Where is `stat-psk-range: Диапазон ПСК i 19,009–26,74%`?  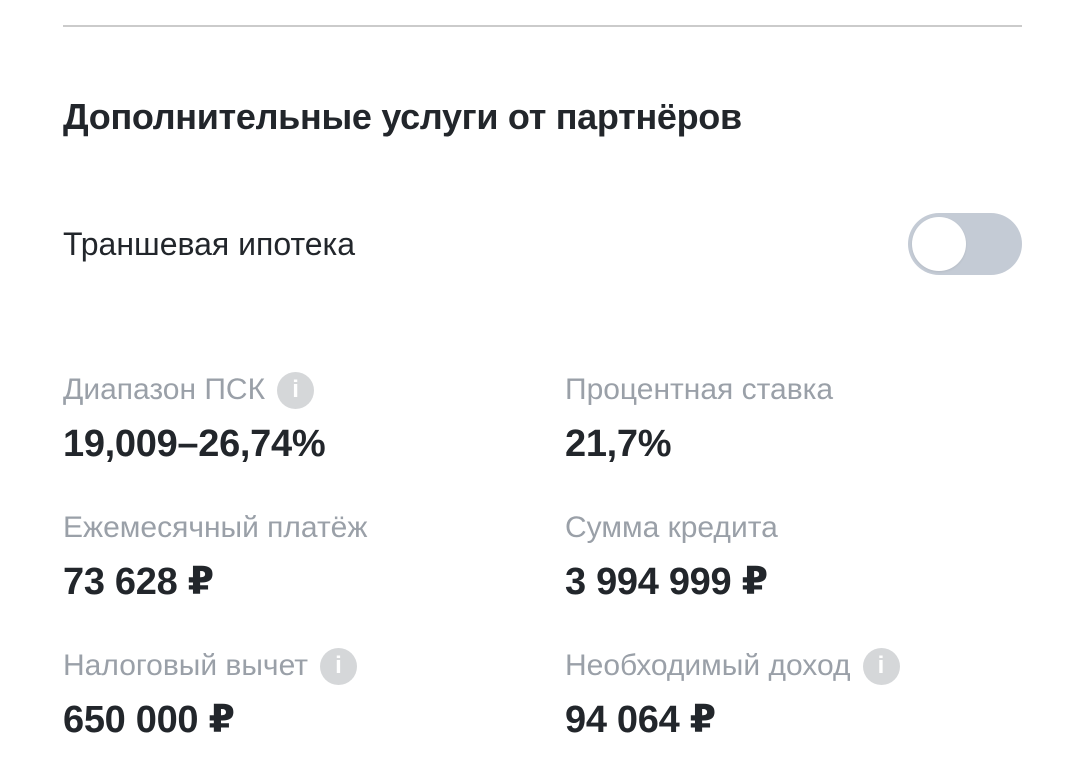
stat-psk-range: Диапазон ПСК i 19,009–26,74% is located at coordinates (314, 419).